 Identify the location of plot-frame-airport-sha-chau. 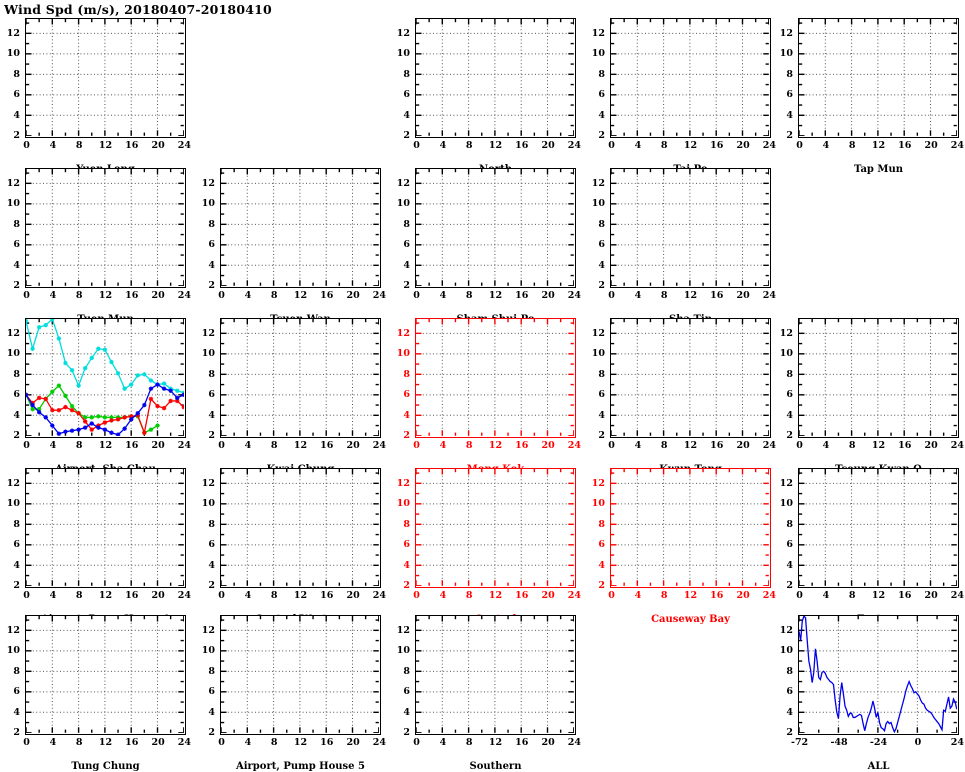
(105, 378).